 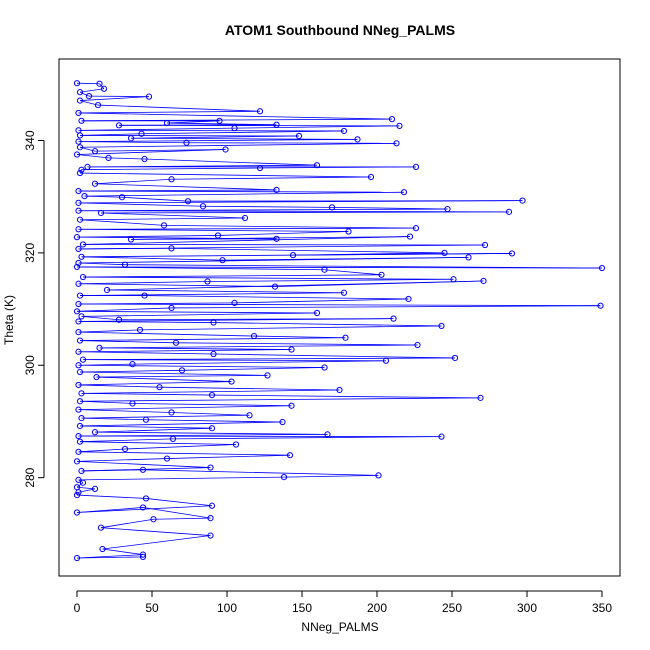 What do you see at coordinates (30, 253) in the screenshot?
I see `y-tick-label: 320` at bounding box center [30, 253].